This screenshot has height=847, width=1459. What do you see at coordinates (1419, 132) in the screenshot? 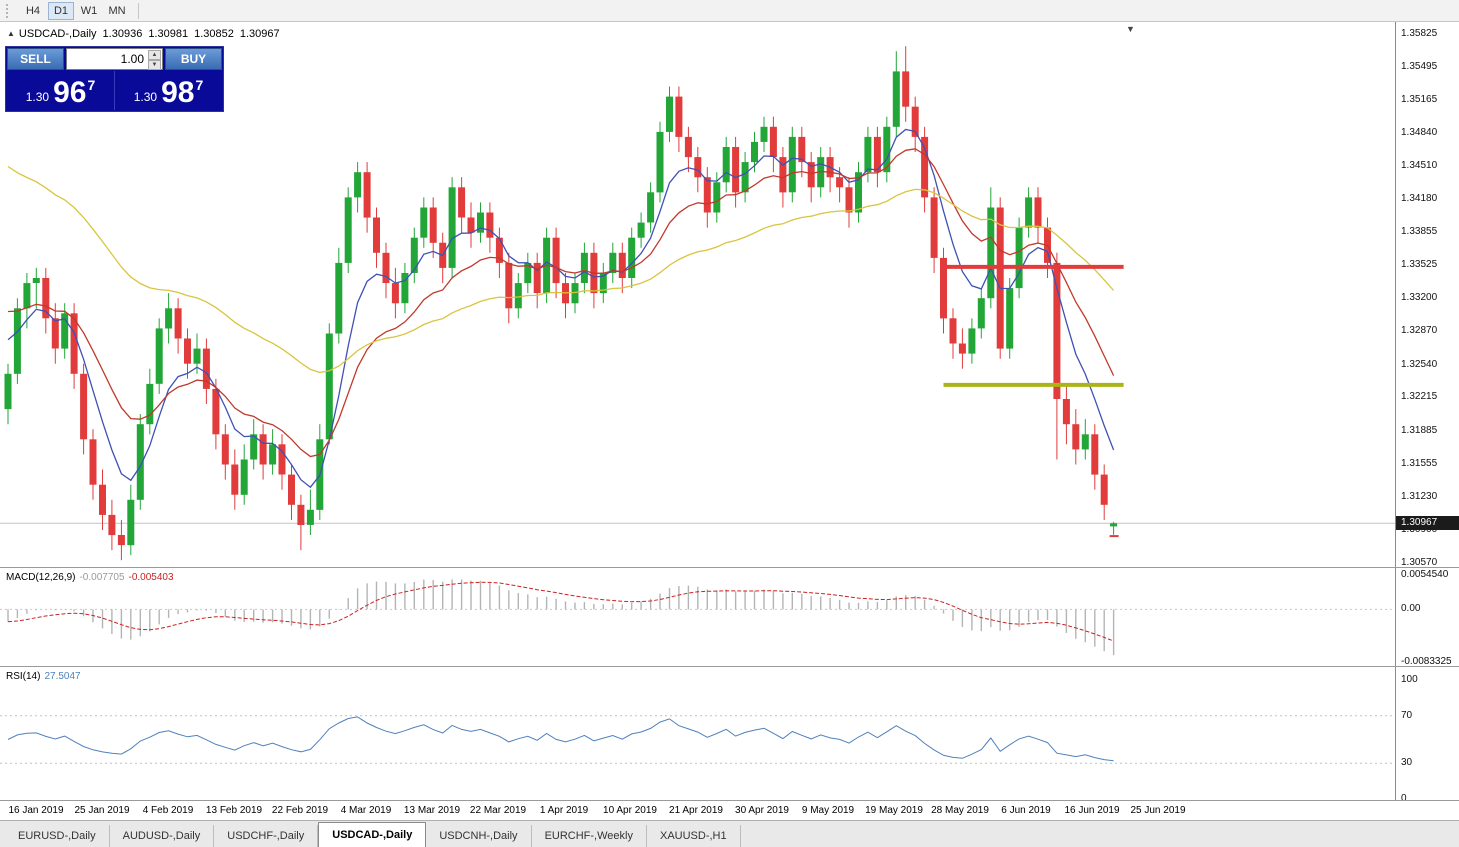
I see `price-axis-label: 1.34840` at bounding box center [1419, 132].